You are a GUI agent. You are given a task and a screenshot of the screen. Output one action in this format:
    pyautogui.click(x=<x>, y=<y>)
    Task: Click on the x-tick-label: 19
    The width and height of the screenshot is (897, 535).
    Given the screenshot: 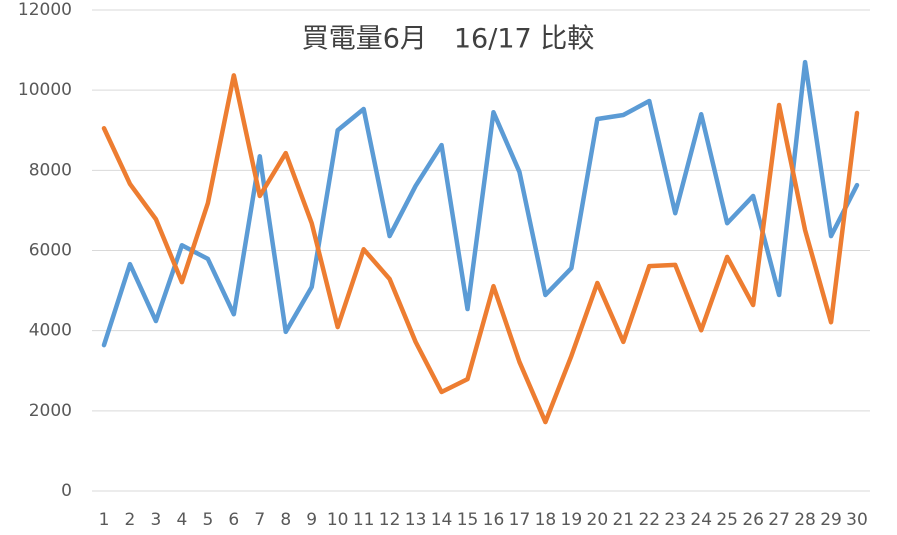 What is the action you would take?
    pyautogui.click(x=572, y=520)
    